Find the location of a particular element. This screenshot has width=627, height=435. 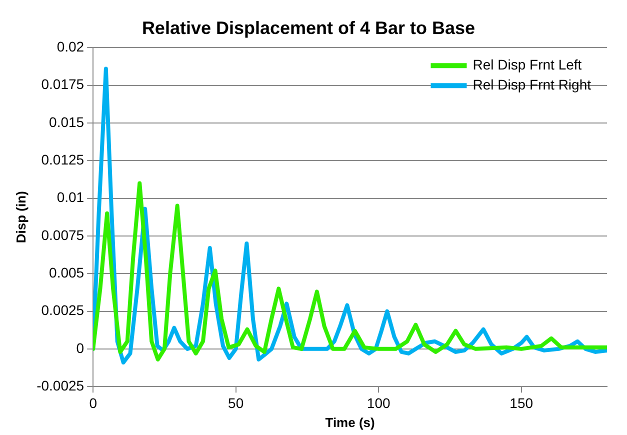

x-tick-label: 50 is located at coordinates (236, 402).